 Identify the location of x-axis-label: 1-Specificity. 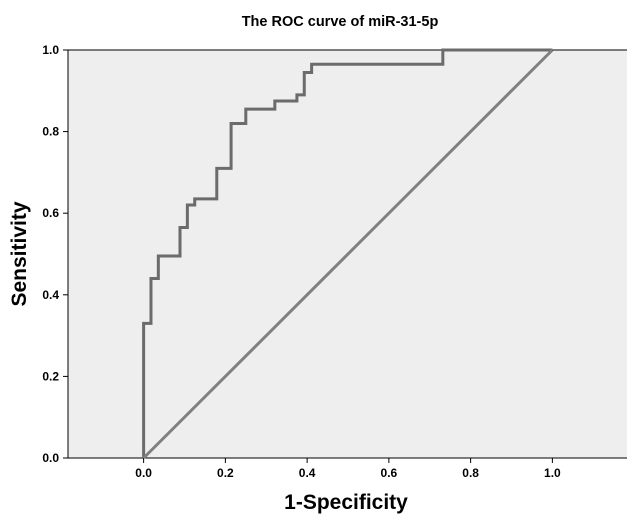
(346, 502).